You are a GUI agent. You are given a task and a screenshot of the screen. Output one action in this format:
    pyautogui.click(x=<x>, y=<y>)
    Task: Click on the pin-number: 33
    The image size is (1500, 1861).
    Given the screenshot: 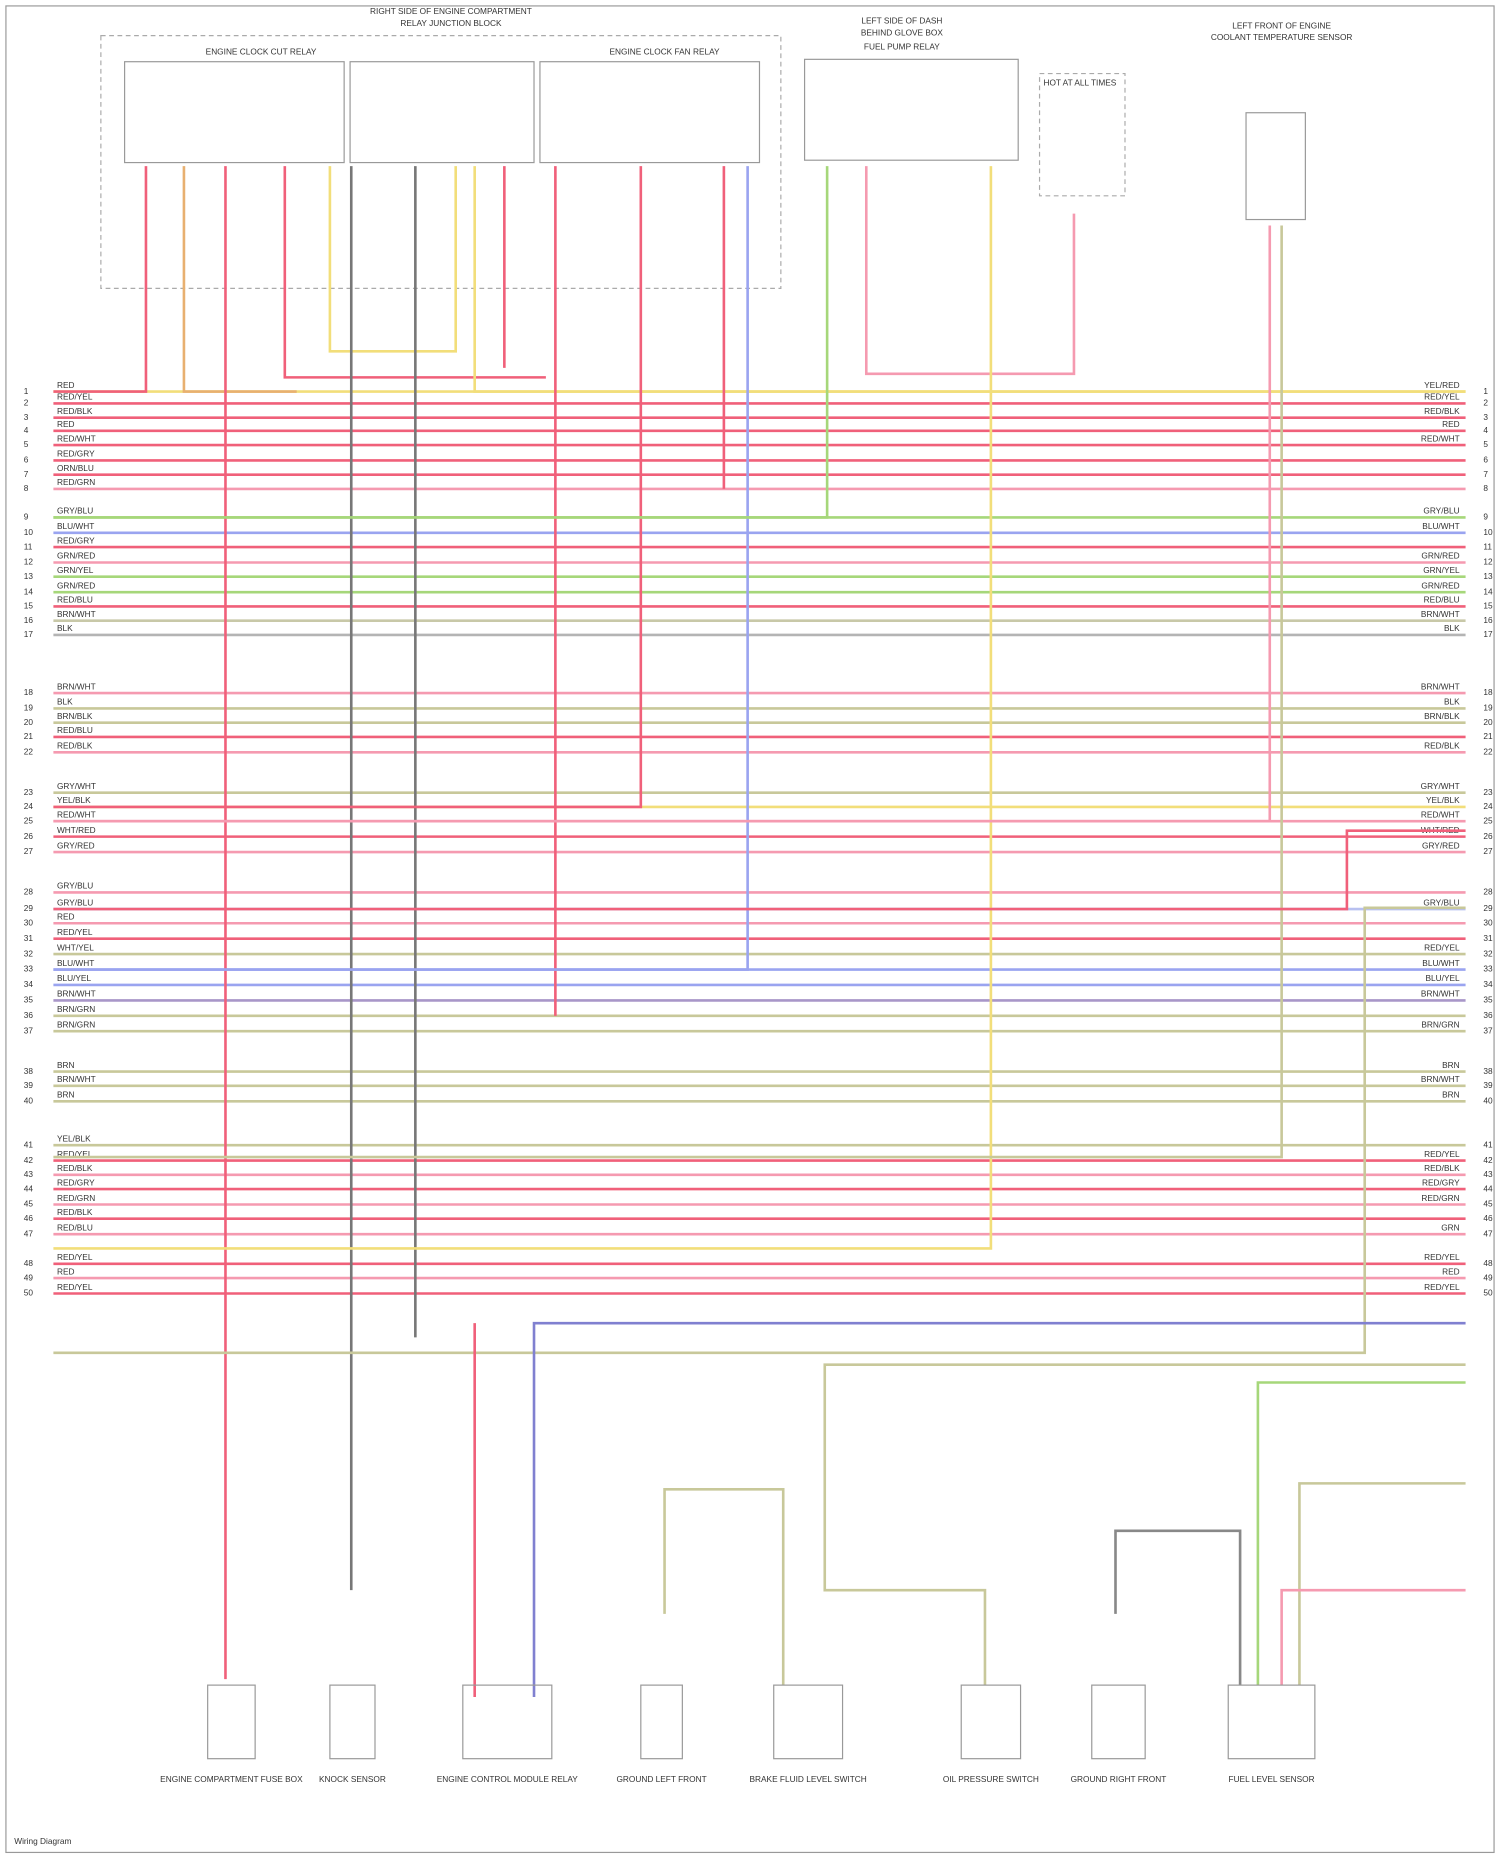 What is the action you would take?
    pyautogui.click(x=29, y=969)
    